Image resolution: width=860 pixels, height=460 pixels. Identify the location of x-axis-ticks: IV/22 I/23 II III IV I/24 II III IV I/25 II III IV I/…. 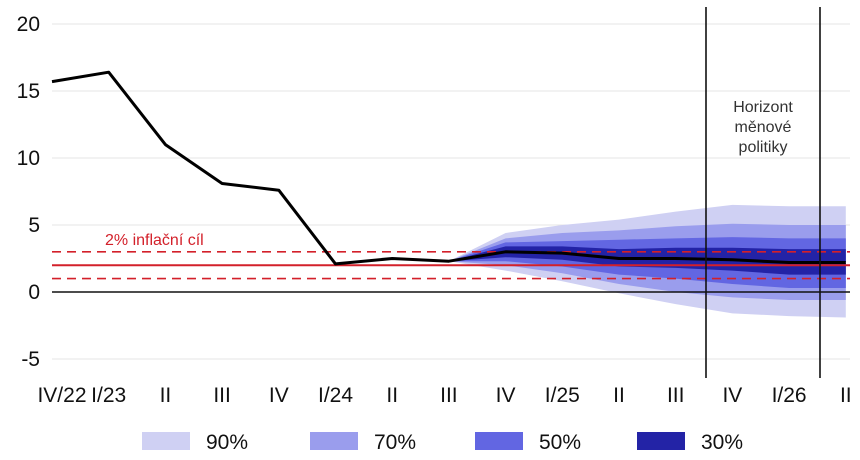
(444, 395).